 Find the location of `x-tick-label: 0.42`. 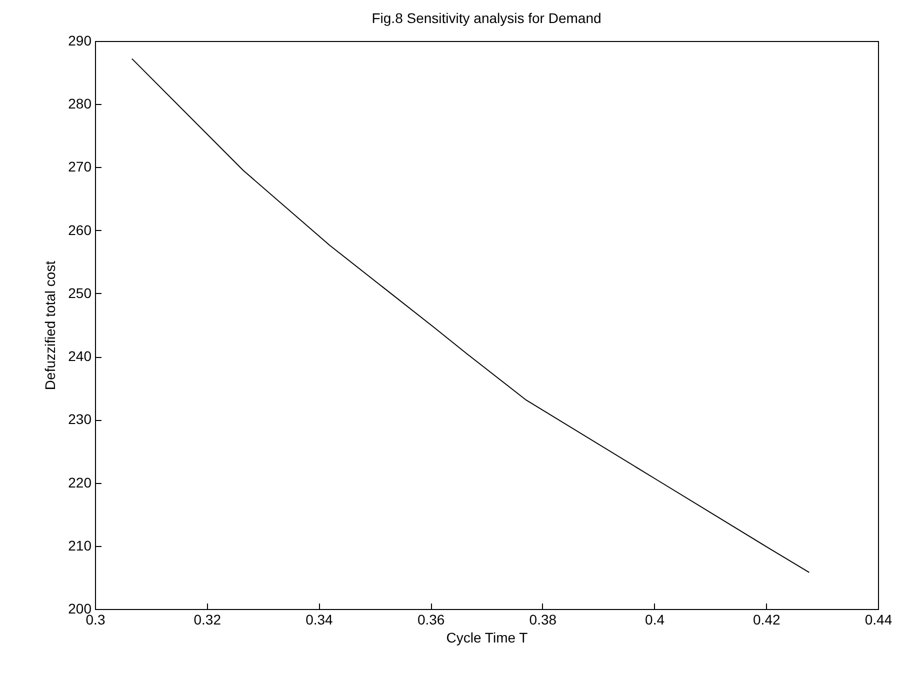

x-tick-label: 0.42 is located at coordinates (766, 620).